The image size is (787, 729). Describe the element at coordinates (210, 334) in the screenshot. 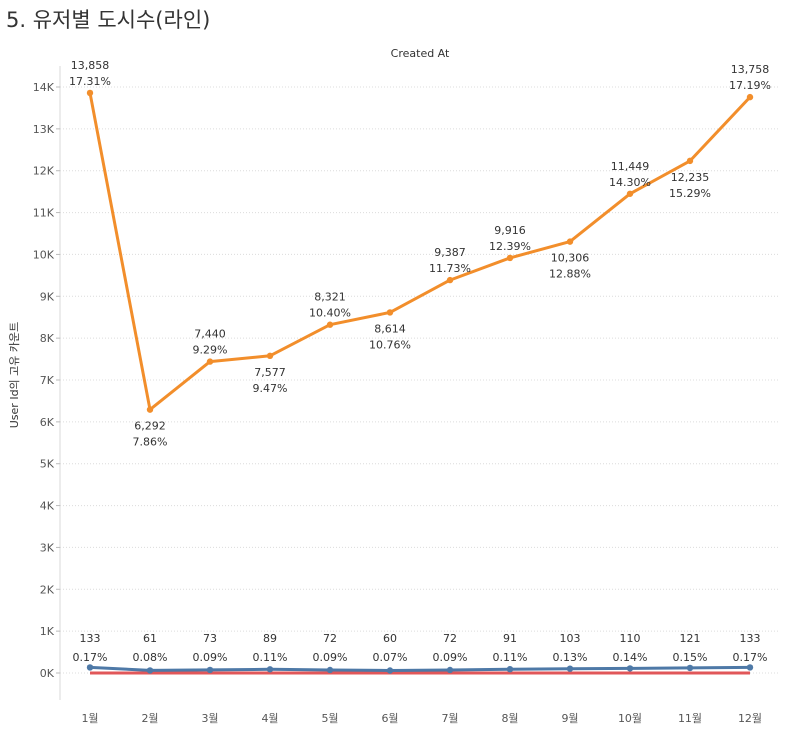

I see `data-label-value: 7,440` at that location.